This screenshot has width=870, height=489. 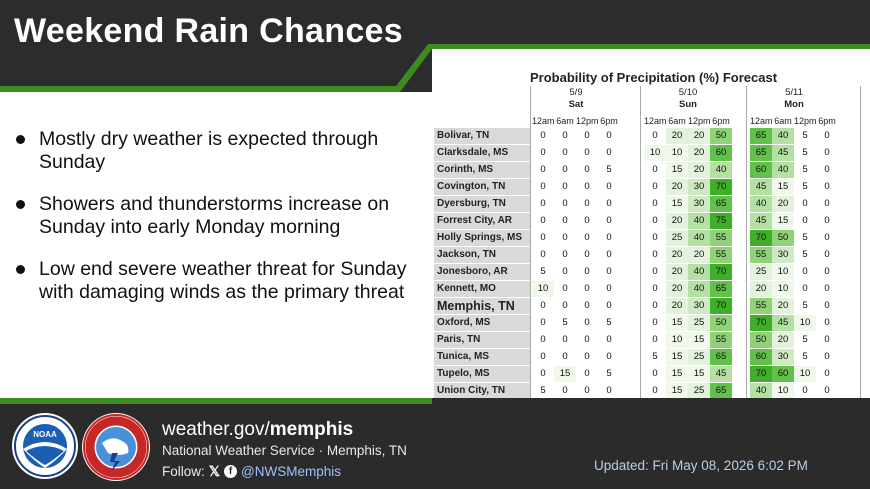 What do you see at coordinates (721, 136) in the screenshot?
I see `table-cell: 50` at bounding box center [721, 136].